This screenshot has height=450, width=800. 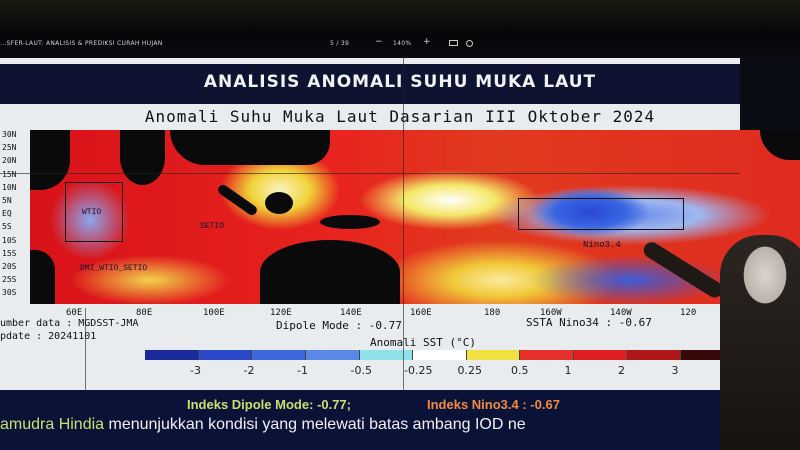 I want to click on latitude-label: 10N, so click(x=9, y=187).